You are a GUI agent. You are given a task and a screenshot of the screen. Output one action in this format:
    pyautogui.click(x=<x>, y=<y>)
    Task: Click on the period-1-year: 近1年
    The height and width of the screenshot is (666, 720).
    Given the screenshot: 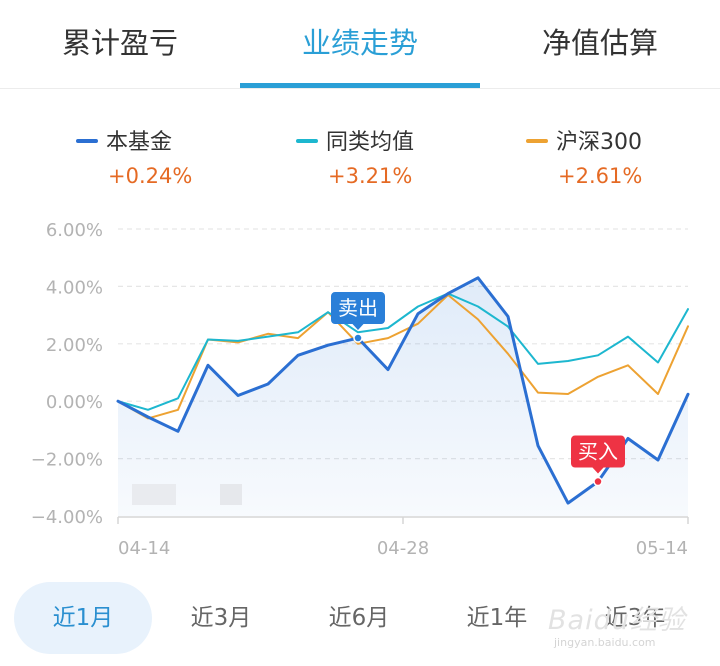 What is the action you would take?
    pyautogui.click(x=497, y=618)
    